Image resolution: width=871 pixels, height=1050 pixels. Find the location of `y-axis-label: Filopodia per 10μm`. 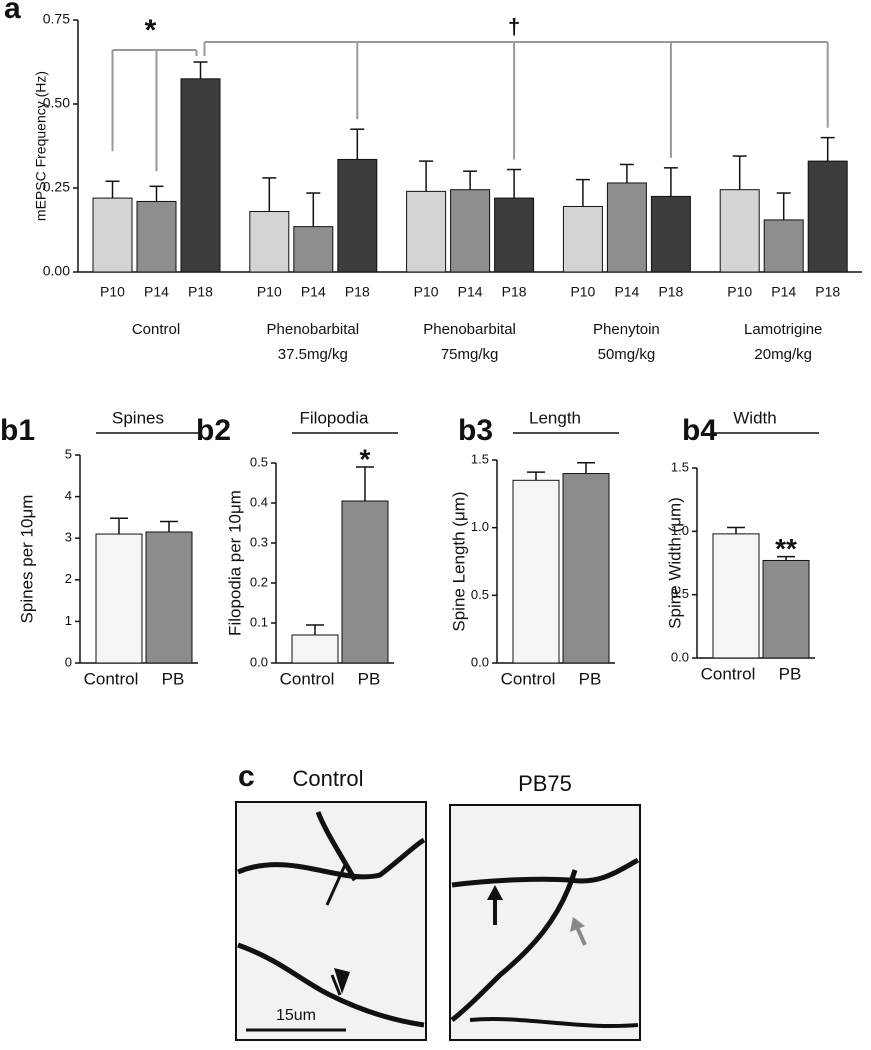

y-axis-label: Filopodia per 10μm is located at coordinates (234, 563).